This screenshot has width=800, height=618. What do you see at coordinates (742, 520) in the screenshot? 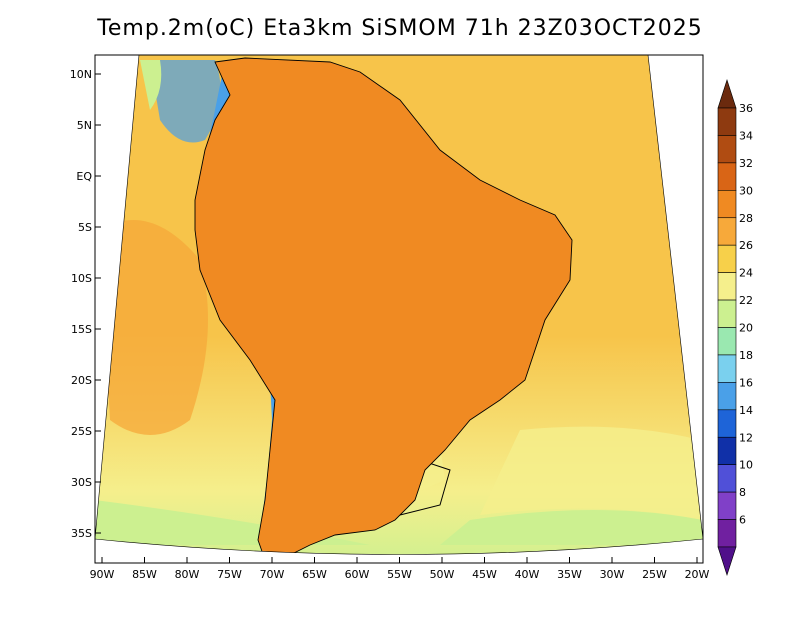
I see `colorbar-label: 6` at bounding box center [742, 520].